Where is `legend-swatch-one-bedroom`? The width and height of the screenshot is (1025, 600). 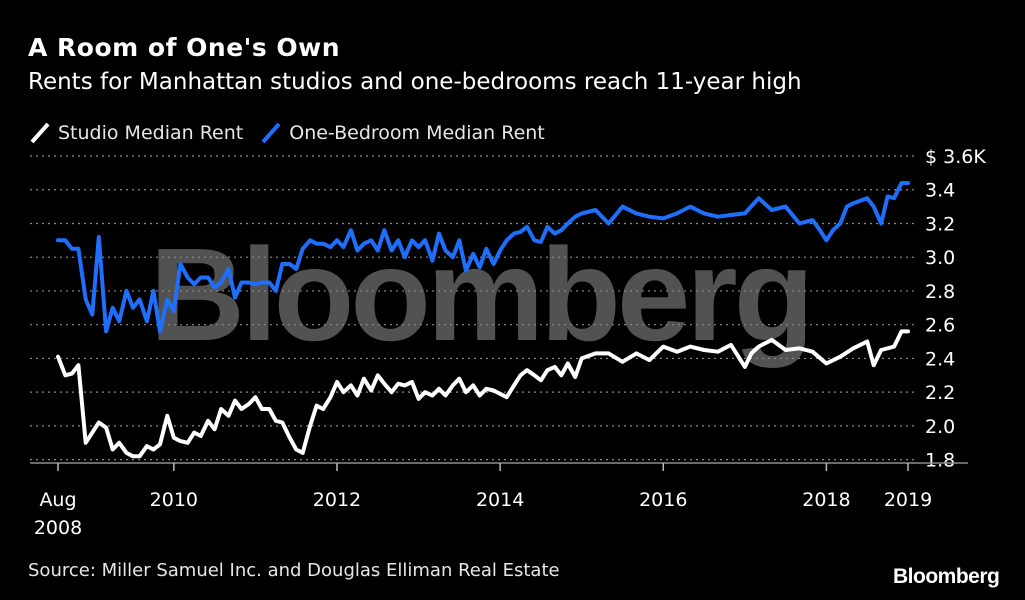 legend-swatch-one-bedroom is located at coordinates (271, 133).